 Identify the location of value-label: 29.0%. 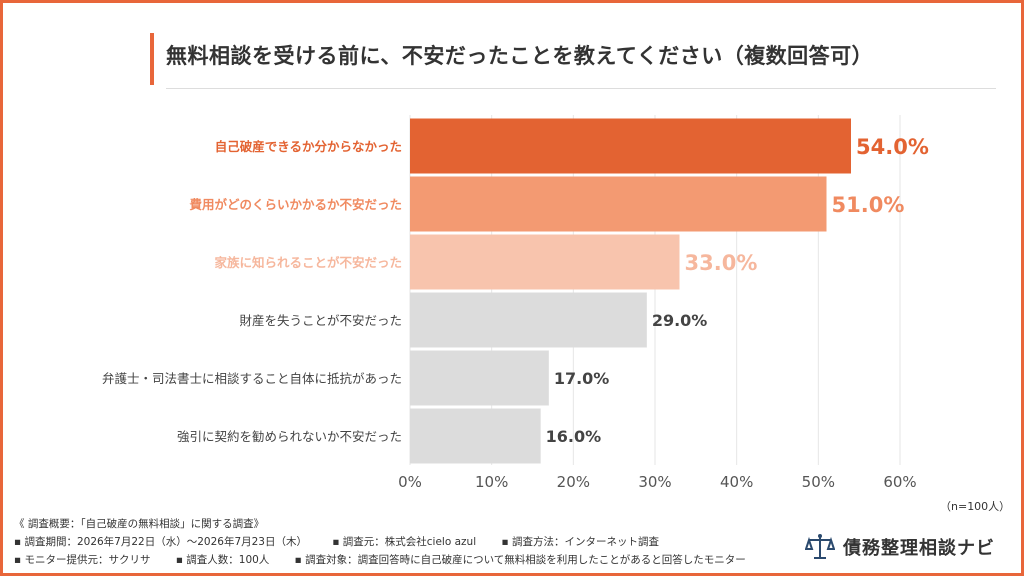
(680, 320).